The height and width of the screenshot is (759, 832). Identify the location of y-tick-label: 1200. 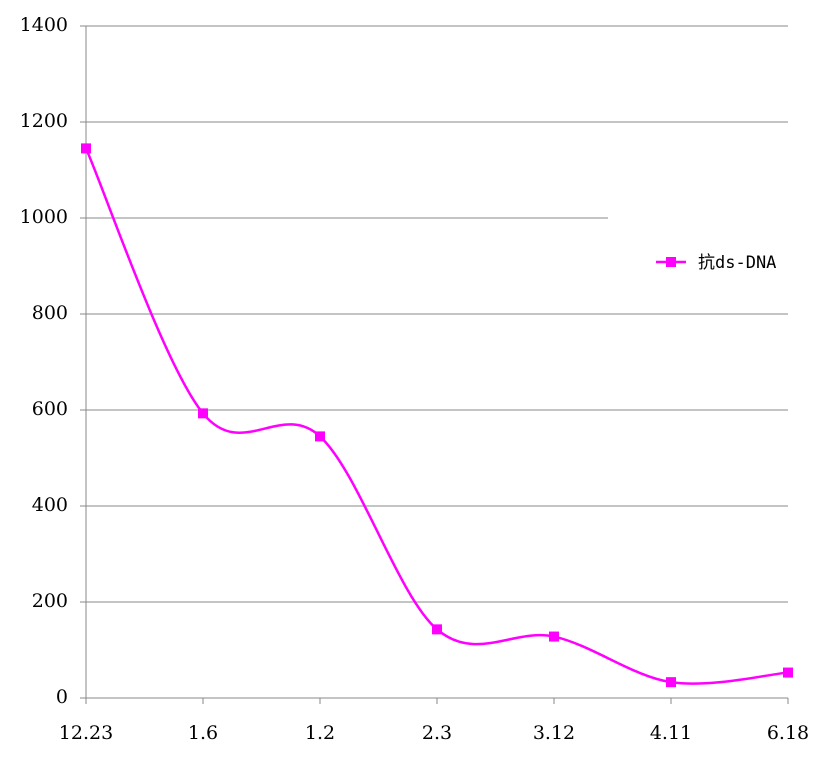
(44, 121).